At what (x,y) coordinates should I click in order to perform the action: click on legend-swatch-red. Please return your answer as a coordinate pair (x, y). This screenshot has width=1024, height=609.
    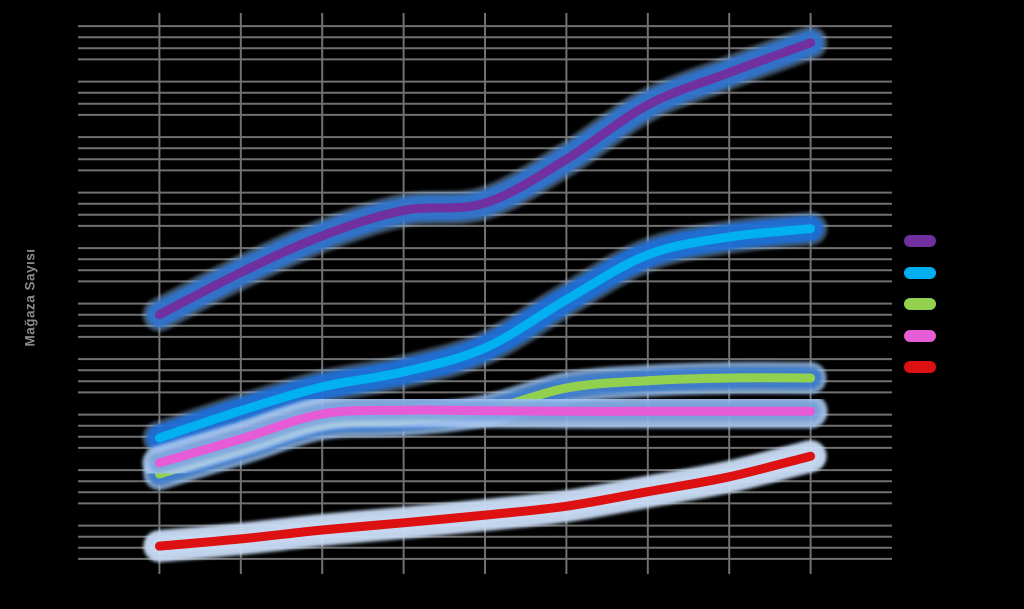
    Looking at the image, I should click on (920, 367).